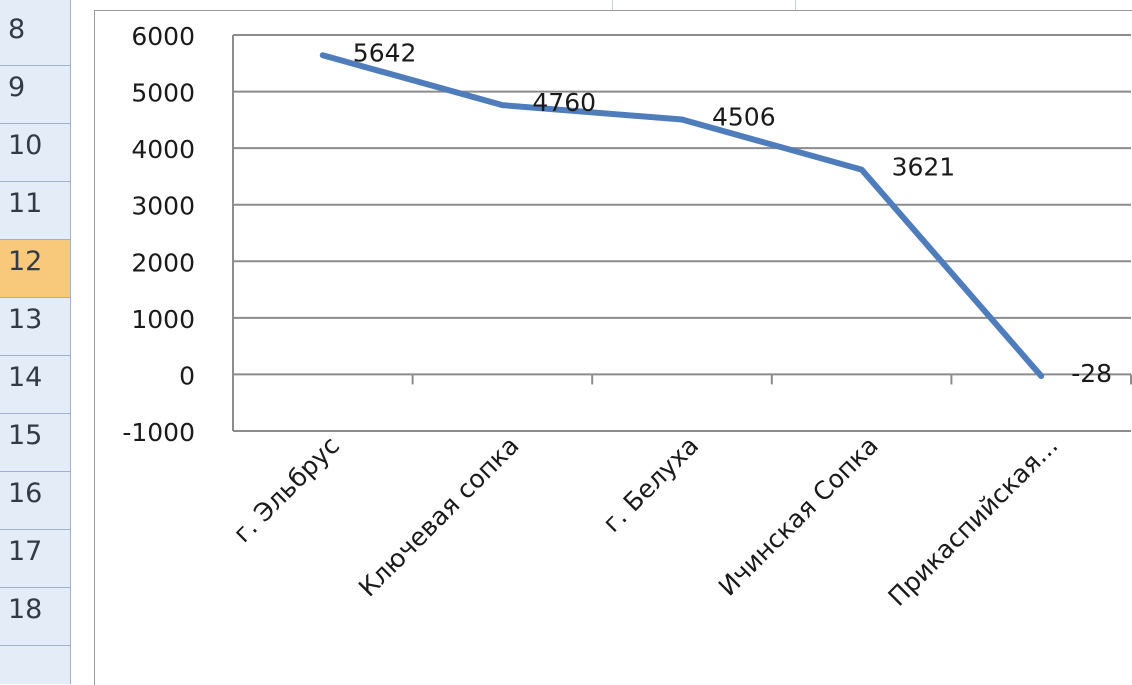  Describe the element at coordinates (35, 327) in the screenshot. I see `row-header-13: 13` at that location.